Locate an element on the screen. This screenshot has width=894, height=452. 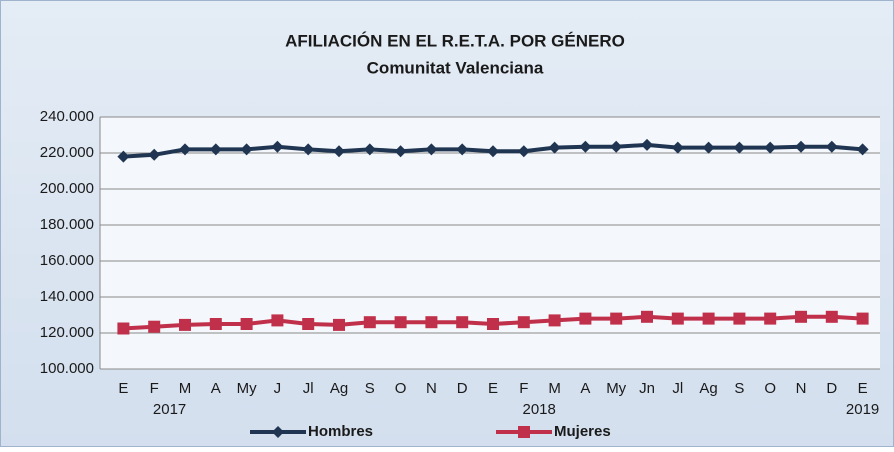
y-tick-label: 180.000 is located at coordinates (67, 224).